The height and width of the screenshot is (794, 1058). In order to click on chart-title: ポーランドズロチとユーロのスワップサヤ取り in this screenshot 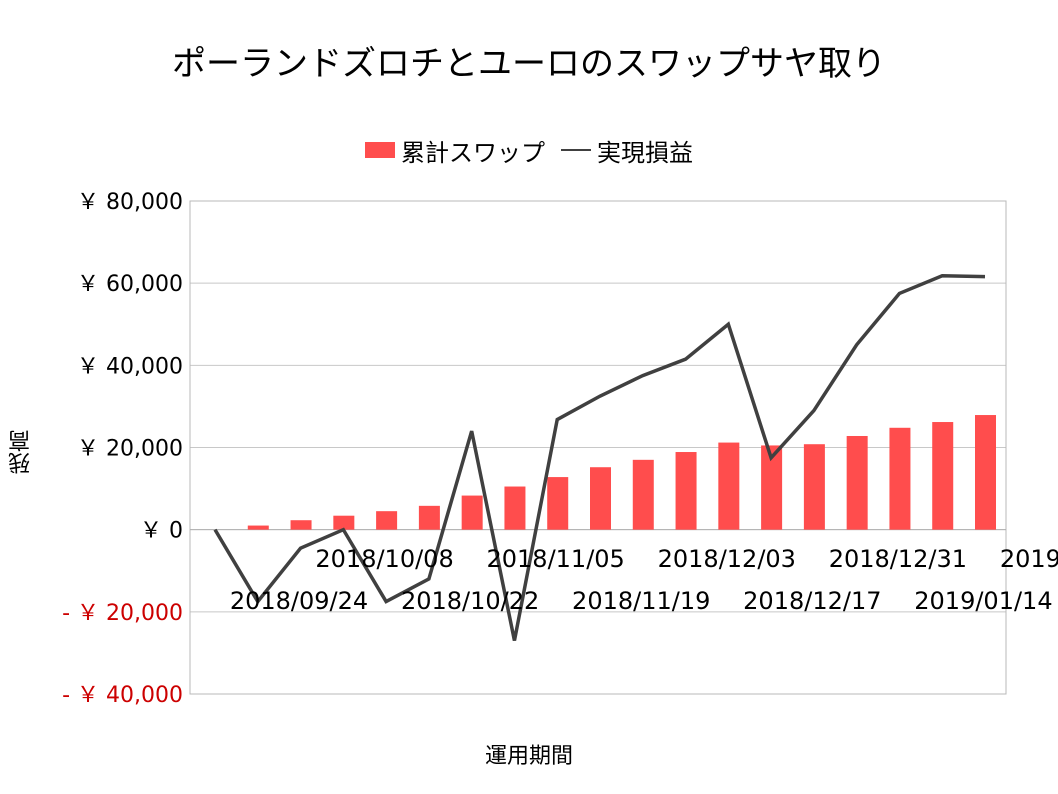, I will do `click(529, 64)`.